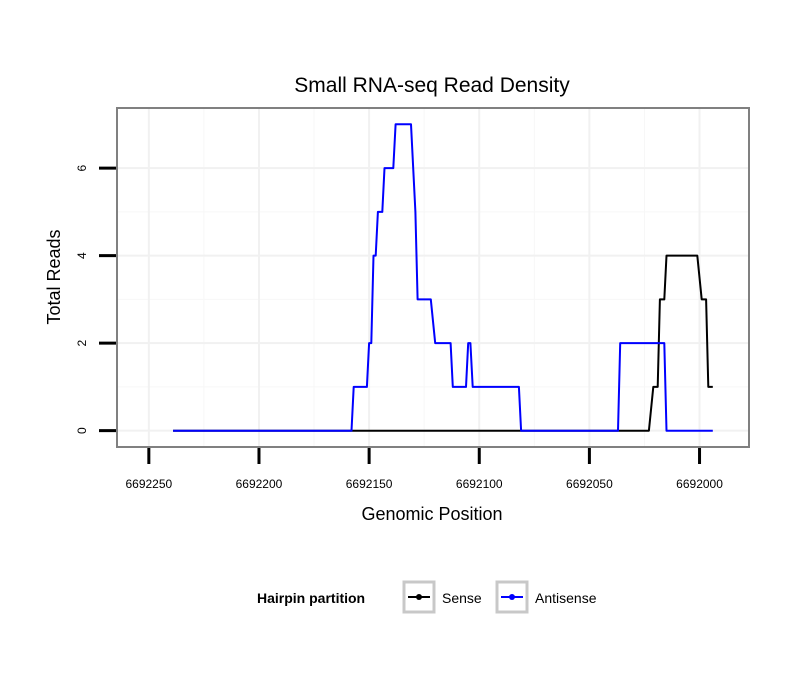  I want to click on x-tick-label: 6692050, so click(589, 484).